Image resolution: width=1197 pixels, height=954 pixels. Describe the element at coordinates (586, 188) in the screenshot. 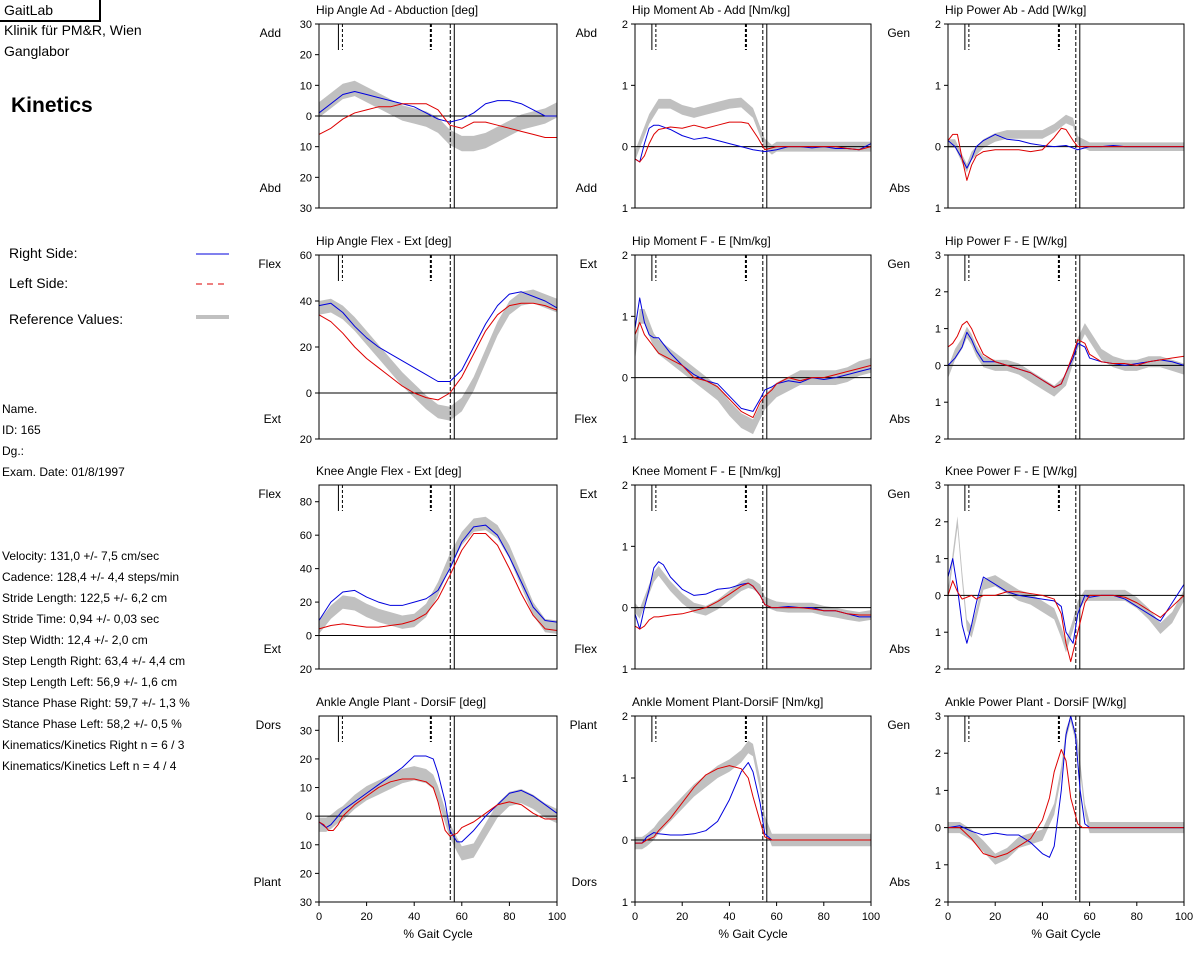

I see `chart-bottom-label: Add` at that location.